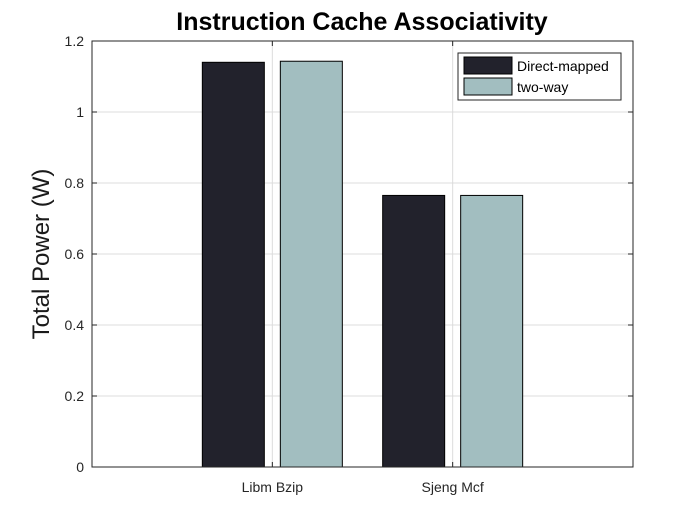  What do you see at coordinates (80, 112) in the screenshot?
I see `y-tick-label: 1` at bounding box center [80, 112].